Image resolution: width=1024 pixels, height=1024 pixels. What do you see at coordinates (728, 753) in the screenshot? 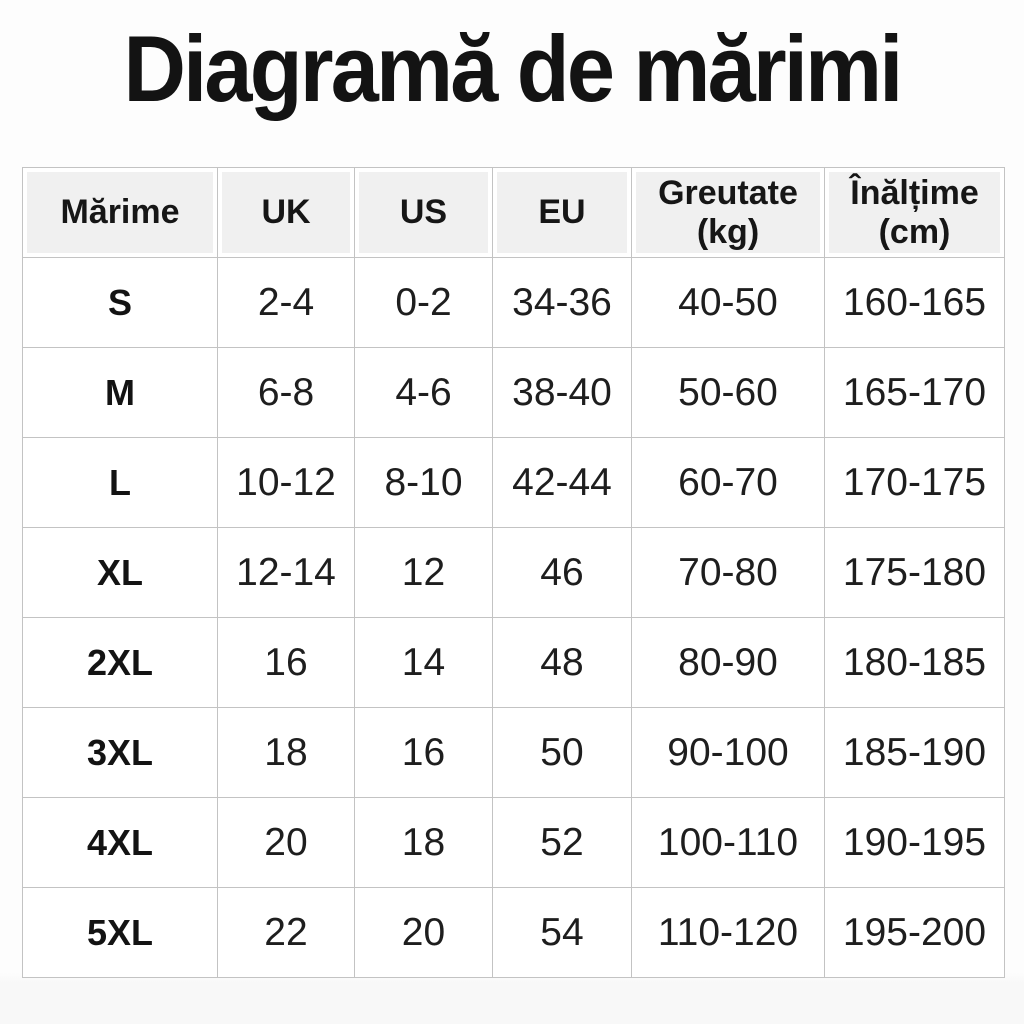
I see `cell-weight: 90-100` at bounding box center [728, 753].